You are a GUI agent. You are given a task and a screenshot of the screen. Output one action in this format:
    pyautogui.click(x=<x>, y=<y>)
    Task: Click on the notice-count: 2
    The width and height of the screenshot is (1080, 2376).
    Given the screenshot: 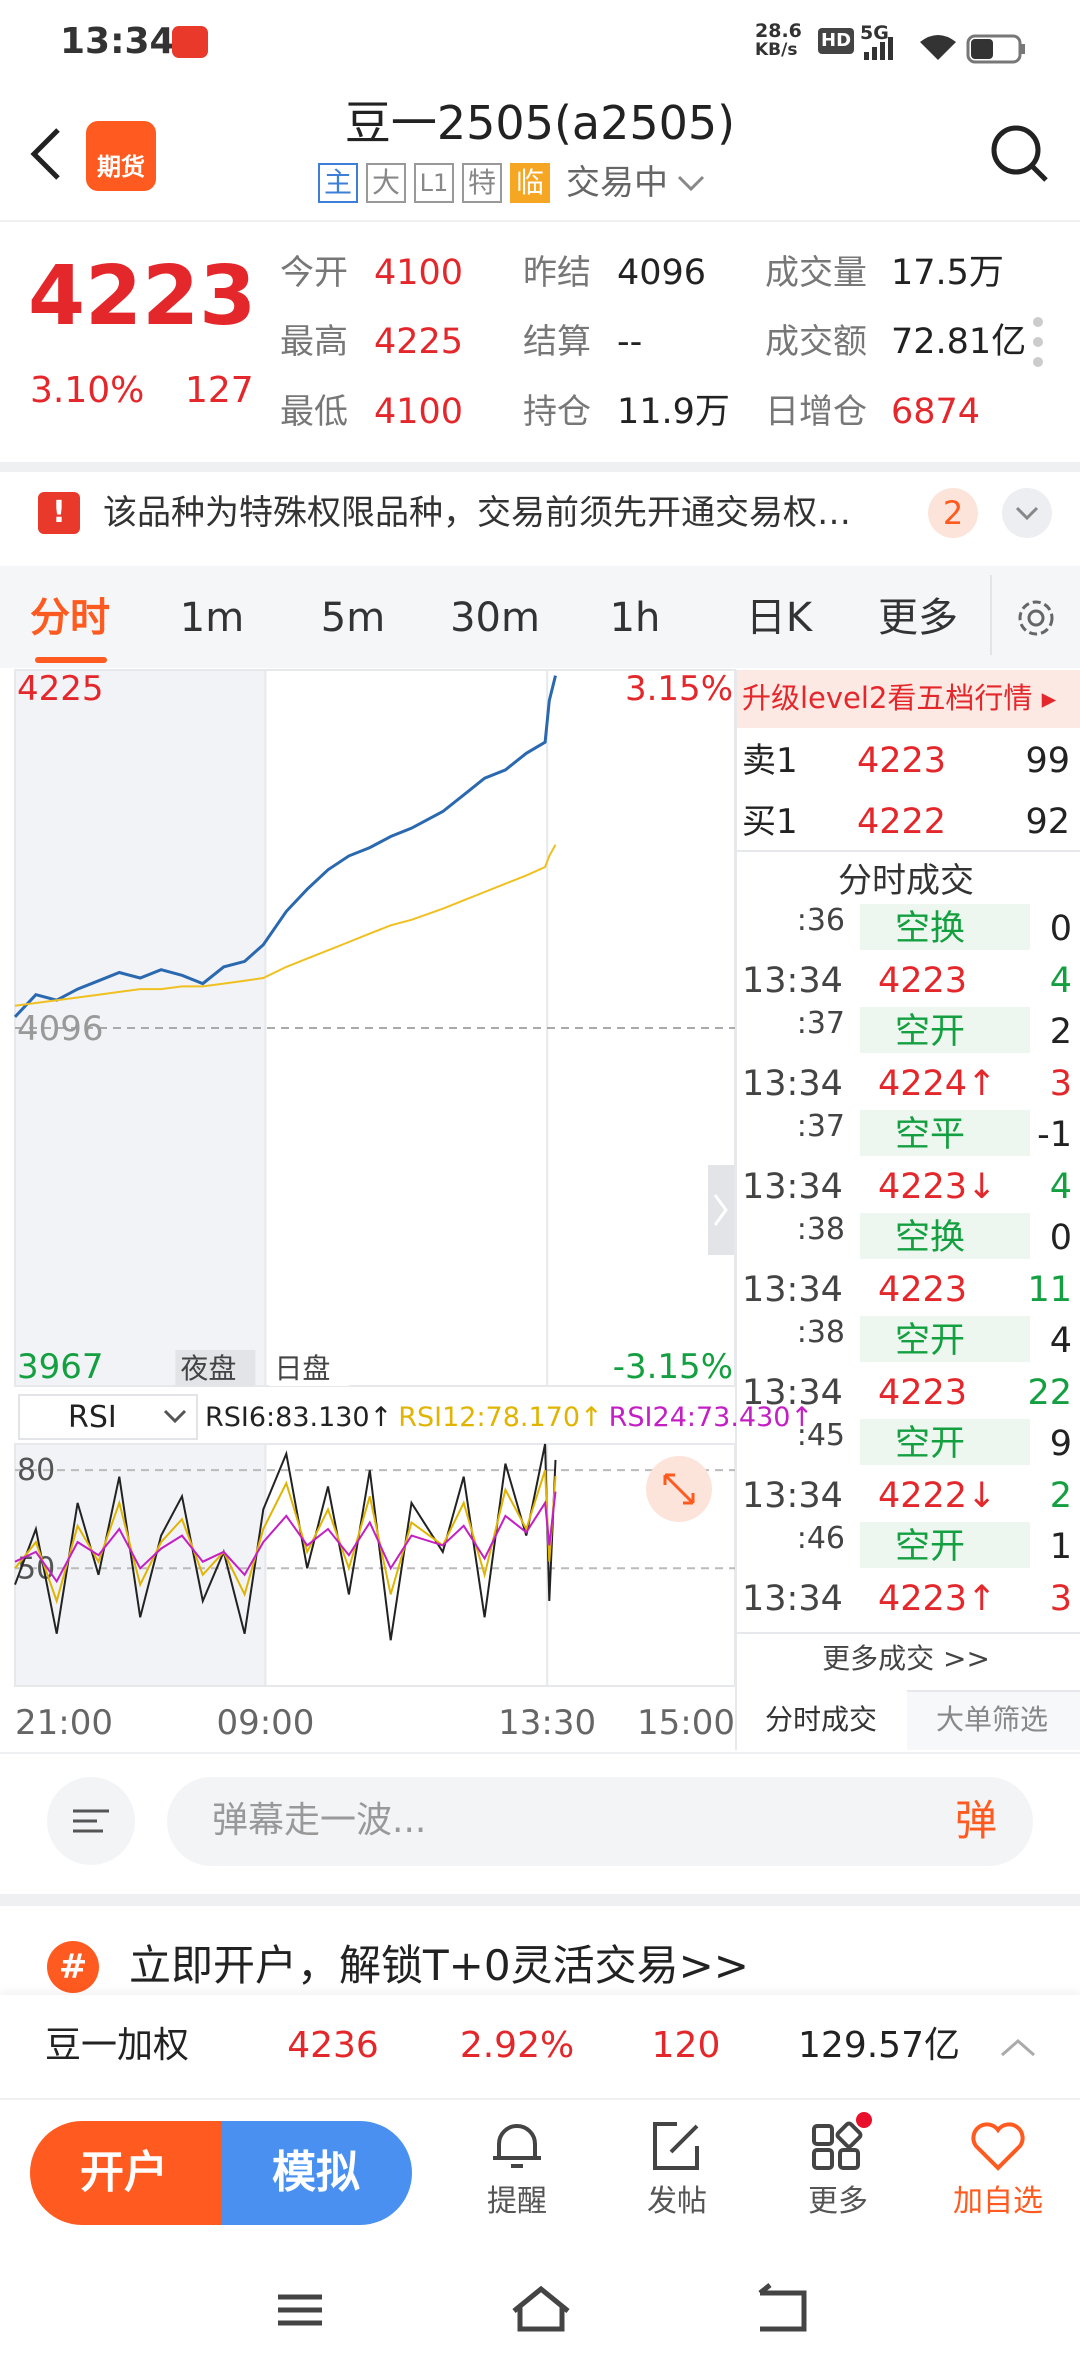 What is the action you would take?
    pyautogui.click(x=953, y=513)
    